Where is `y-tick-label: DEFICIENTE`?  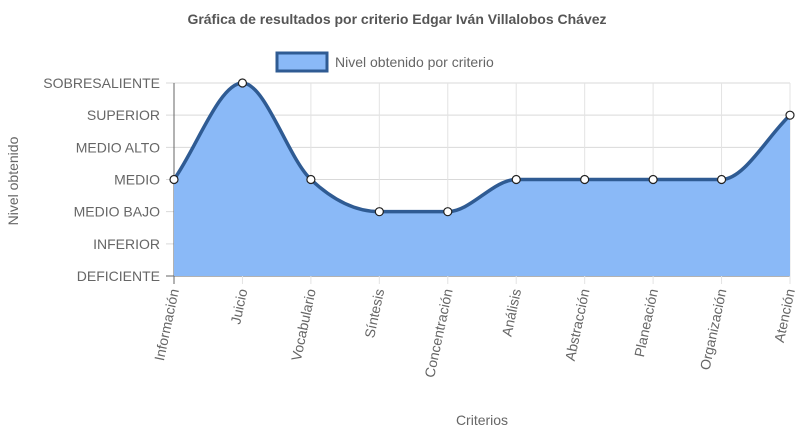 y-tick-label: DEFICIENTE is located at coordinates (118, 276).